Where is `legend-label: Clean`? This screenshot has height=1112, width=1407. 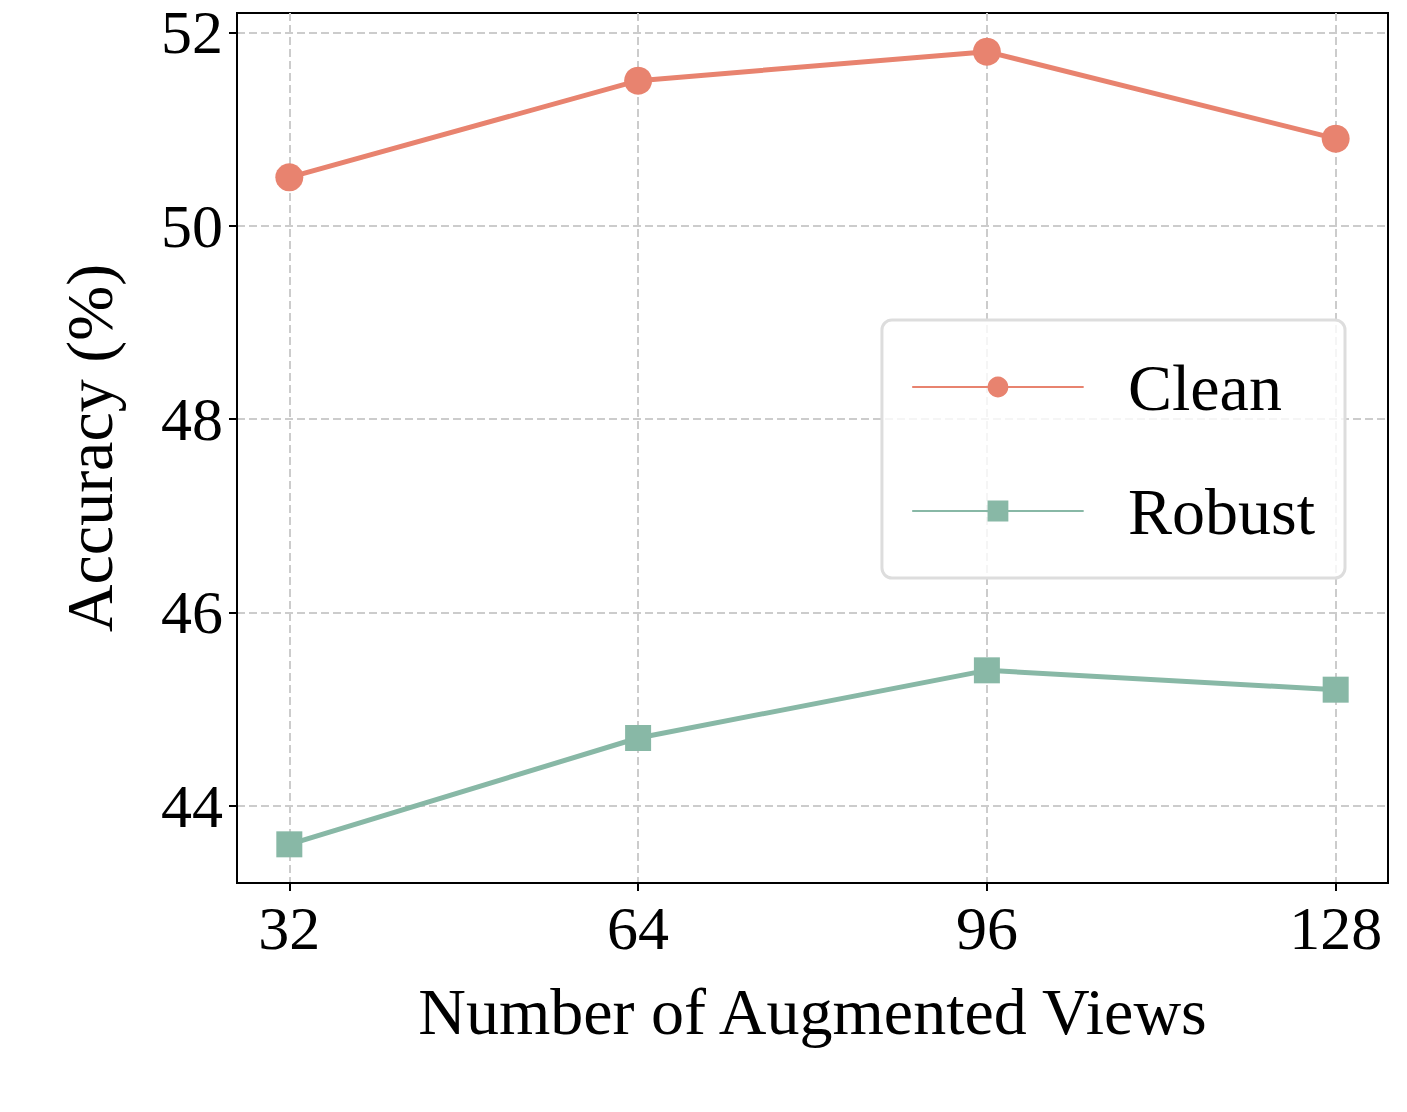 legend-label: Clean is located at coordinates (1204, 387).